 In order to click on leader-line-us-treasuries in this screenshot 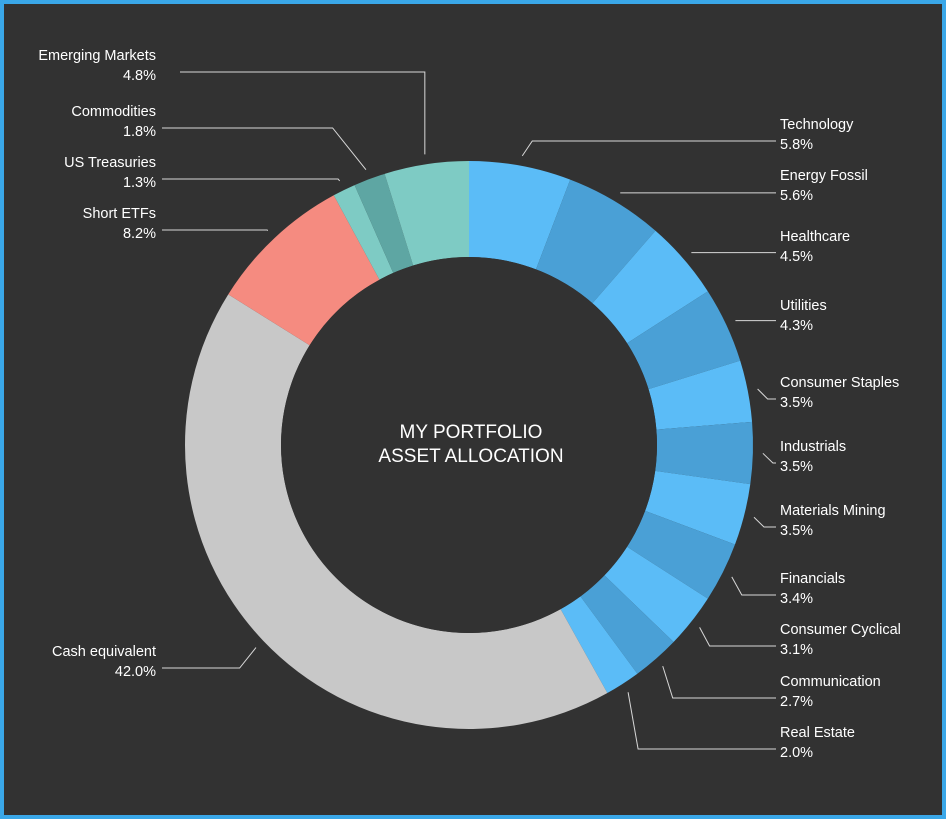, I will do `click(251, 180)`.